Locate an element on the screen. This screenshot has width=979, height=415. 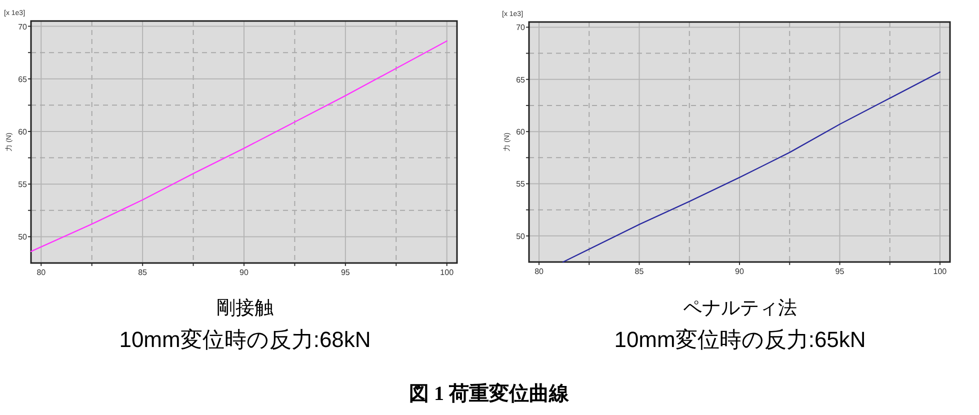
text: ペナルティ法 is located at coordinates (740, 308).